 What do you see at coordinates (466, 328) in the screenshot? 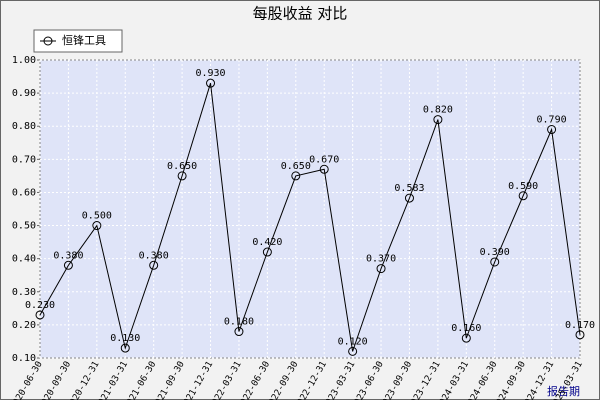
I see `data-label: 0.160` at bounding box center [466, 328].